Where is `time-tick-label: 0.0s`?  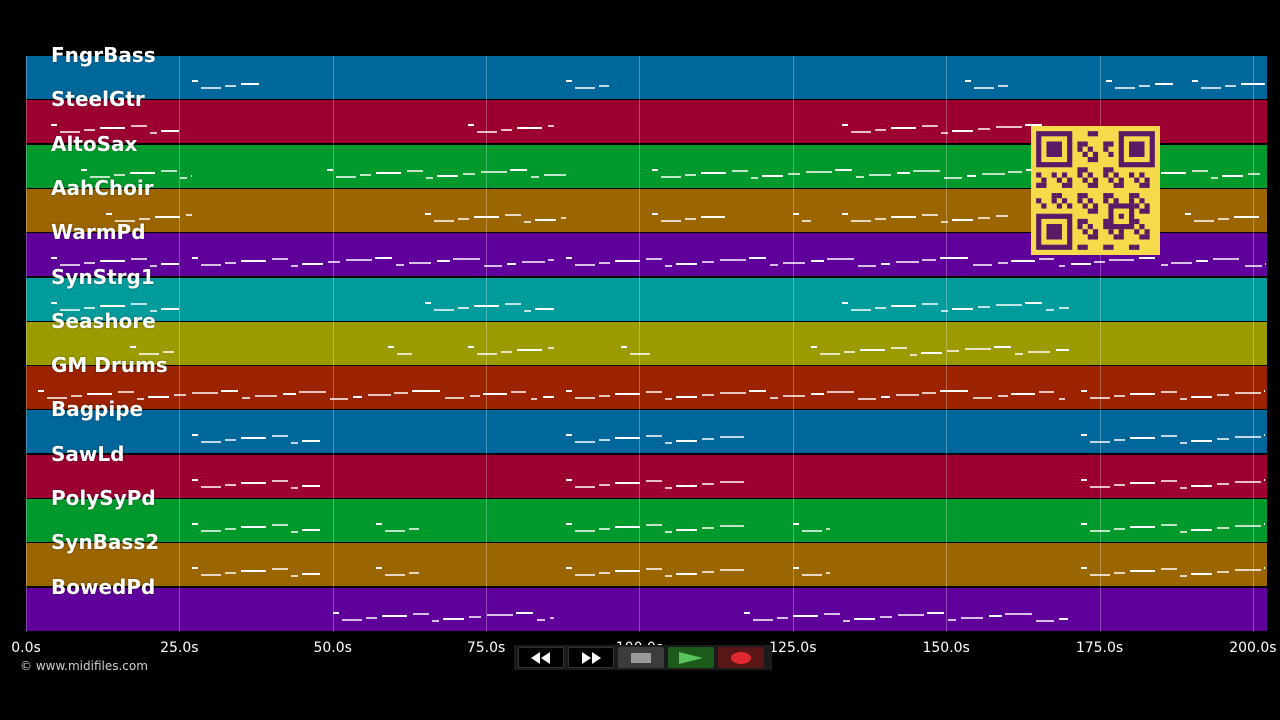 time-tick-label: 0.0s is located at coordinates (26, 648).